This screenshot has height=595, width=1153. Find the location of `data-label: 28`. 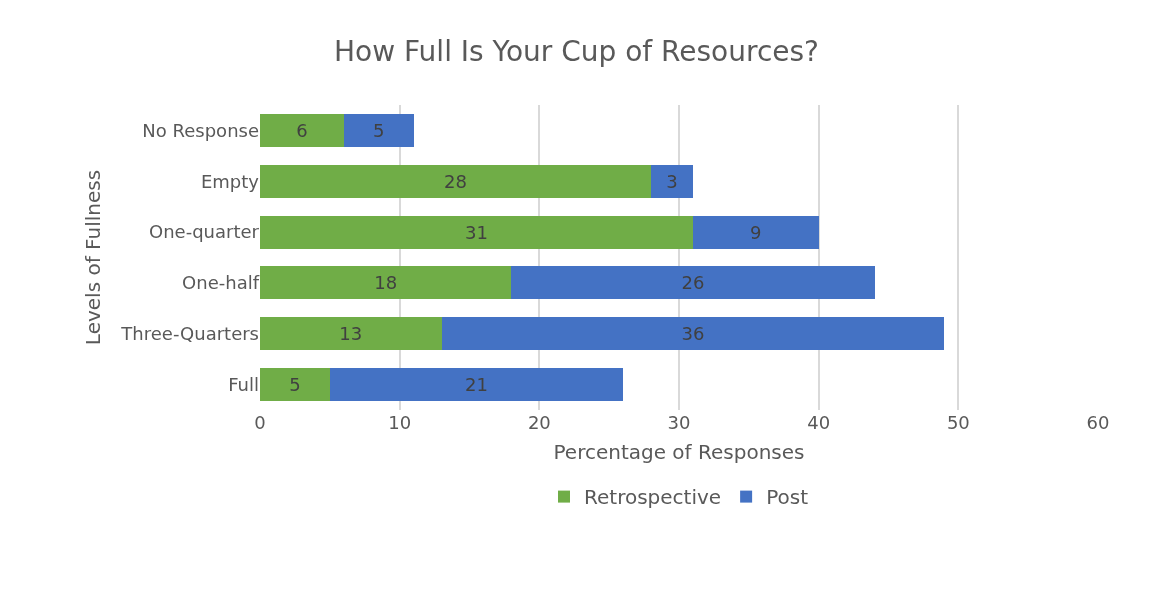

data-label: 28 is located at coordinates (455, 181).